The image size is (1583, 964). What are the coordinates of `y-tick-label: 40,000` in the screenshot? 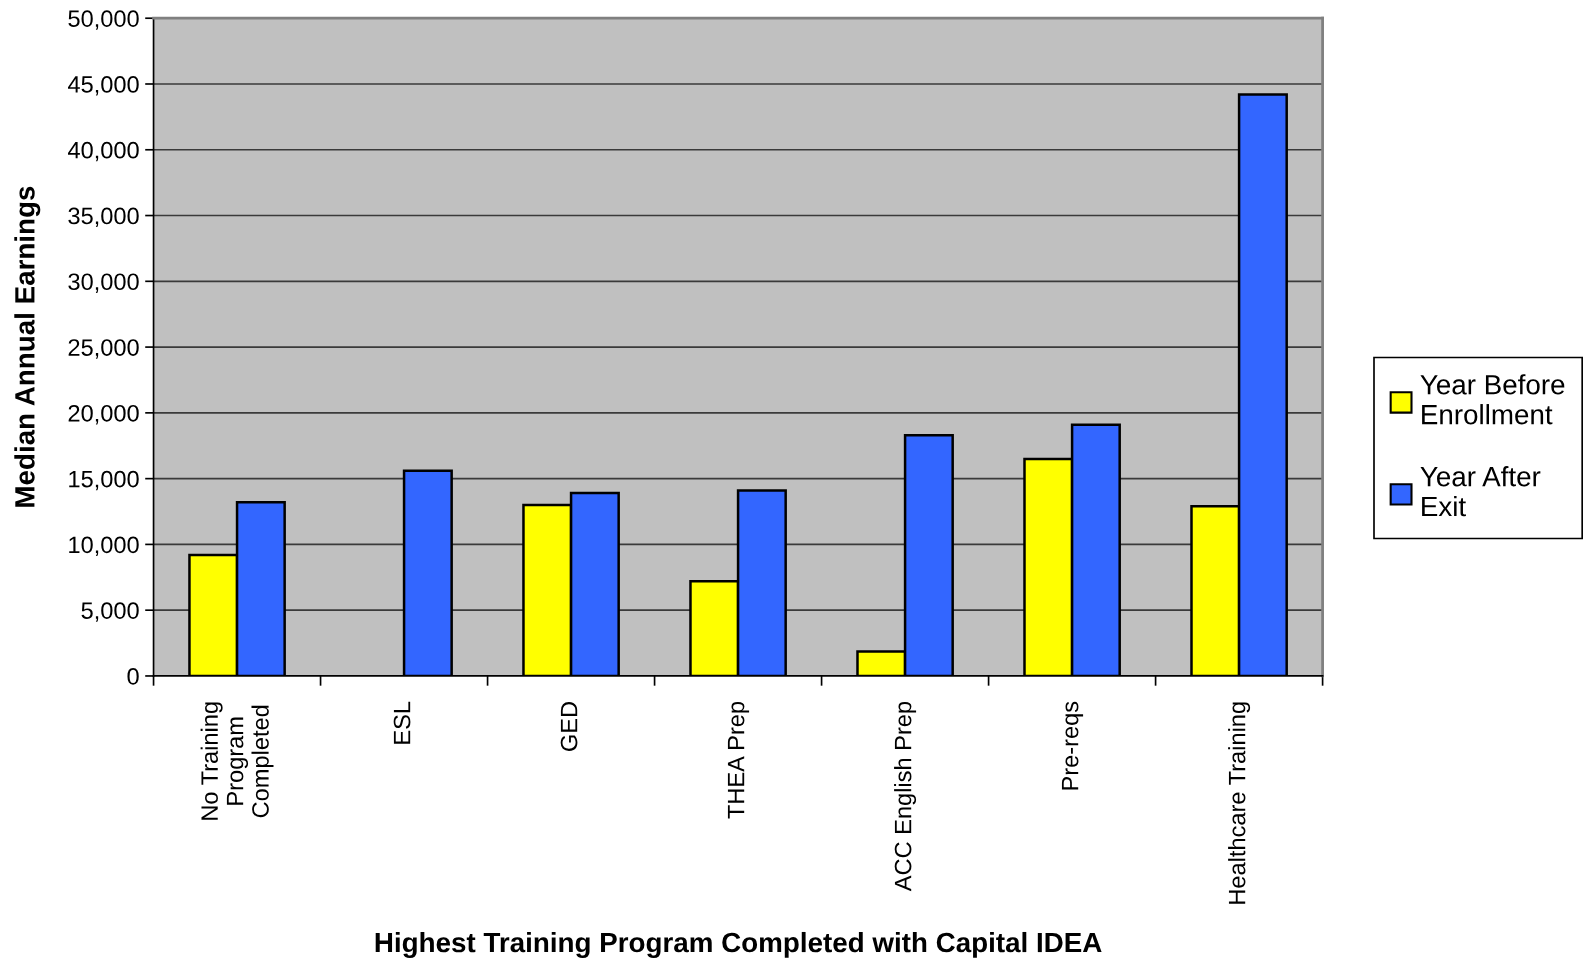 It's located at (103, 151).